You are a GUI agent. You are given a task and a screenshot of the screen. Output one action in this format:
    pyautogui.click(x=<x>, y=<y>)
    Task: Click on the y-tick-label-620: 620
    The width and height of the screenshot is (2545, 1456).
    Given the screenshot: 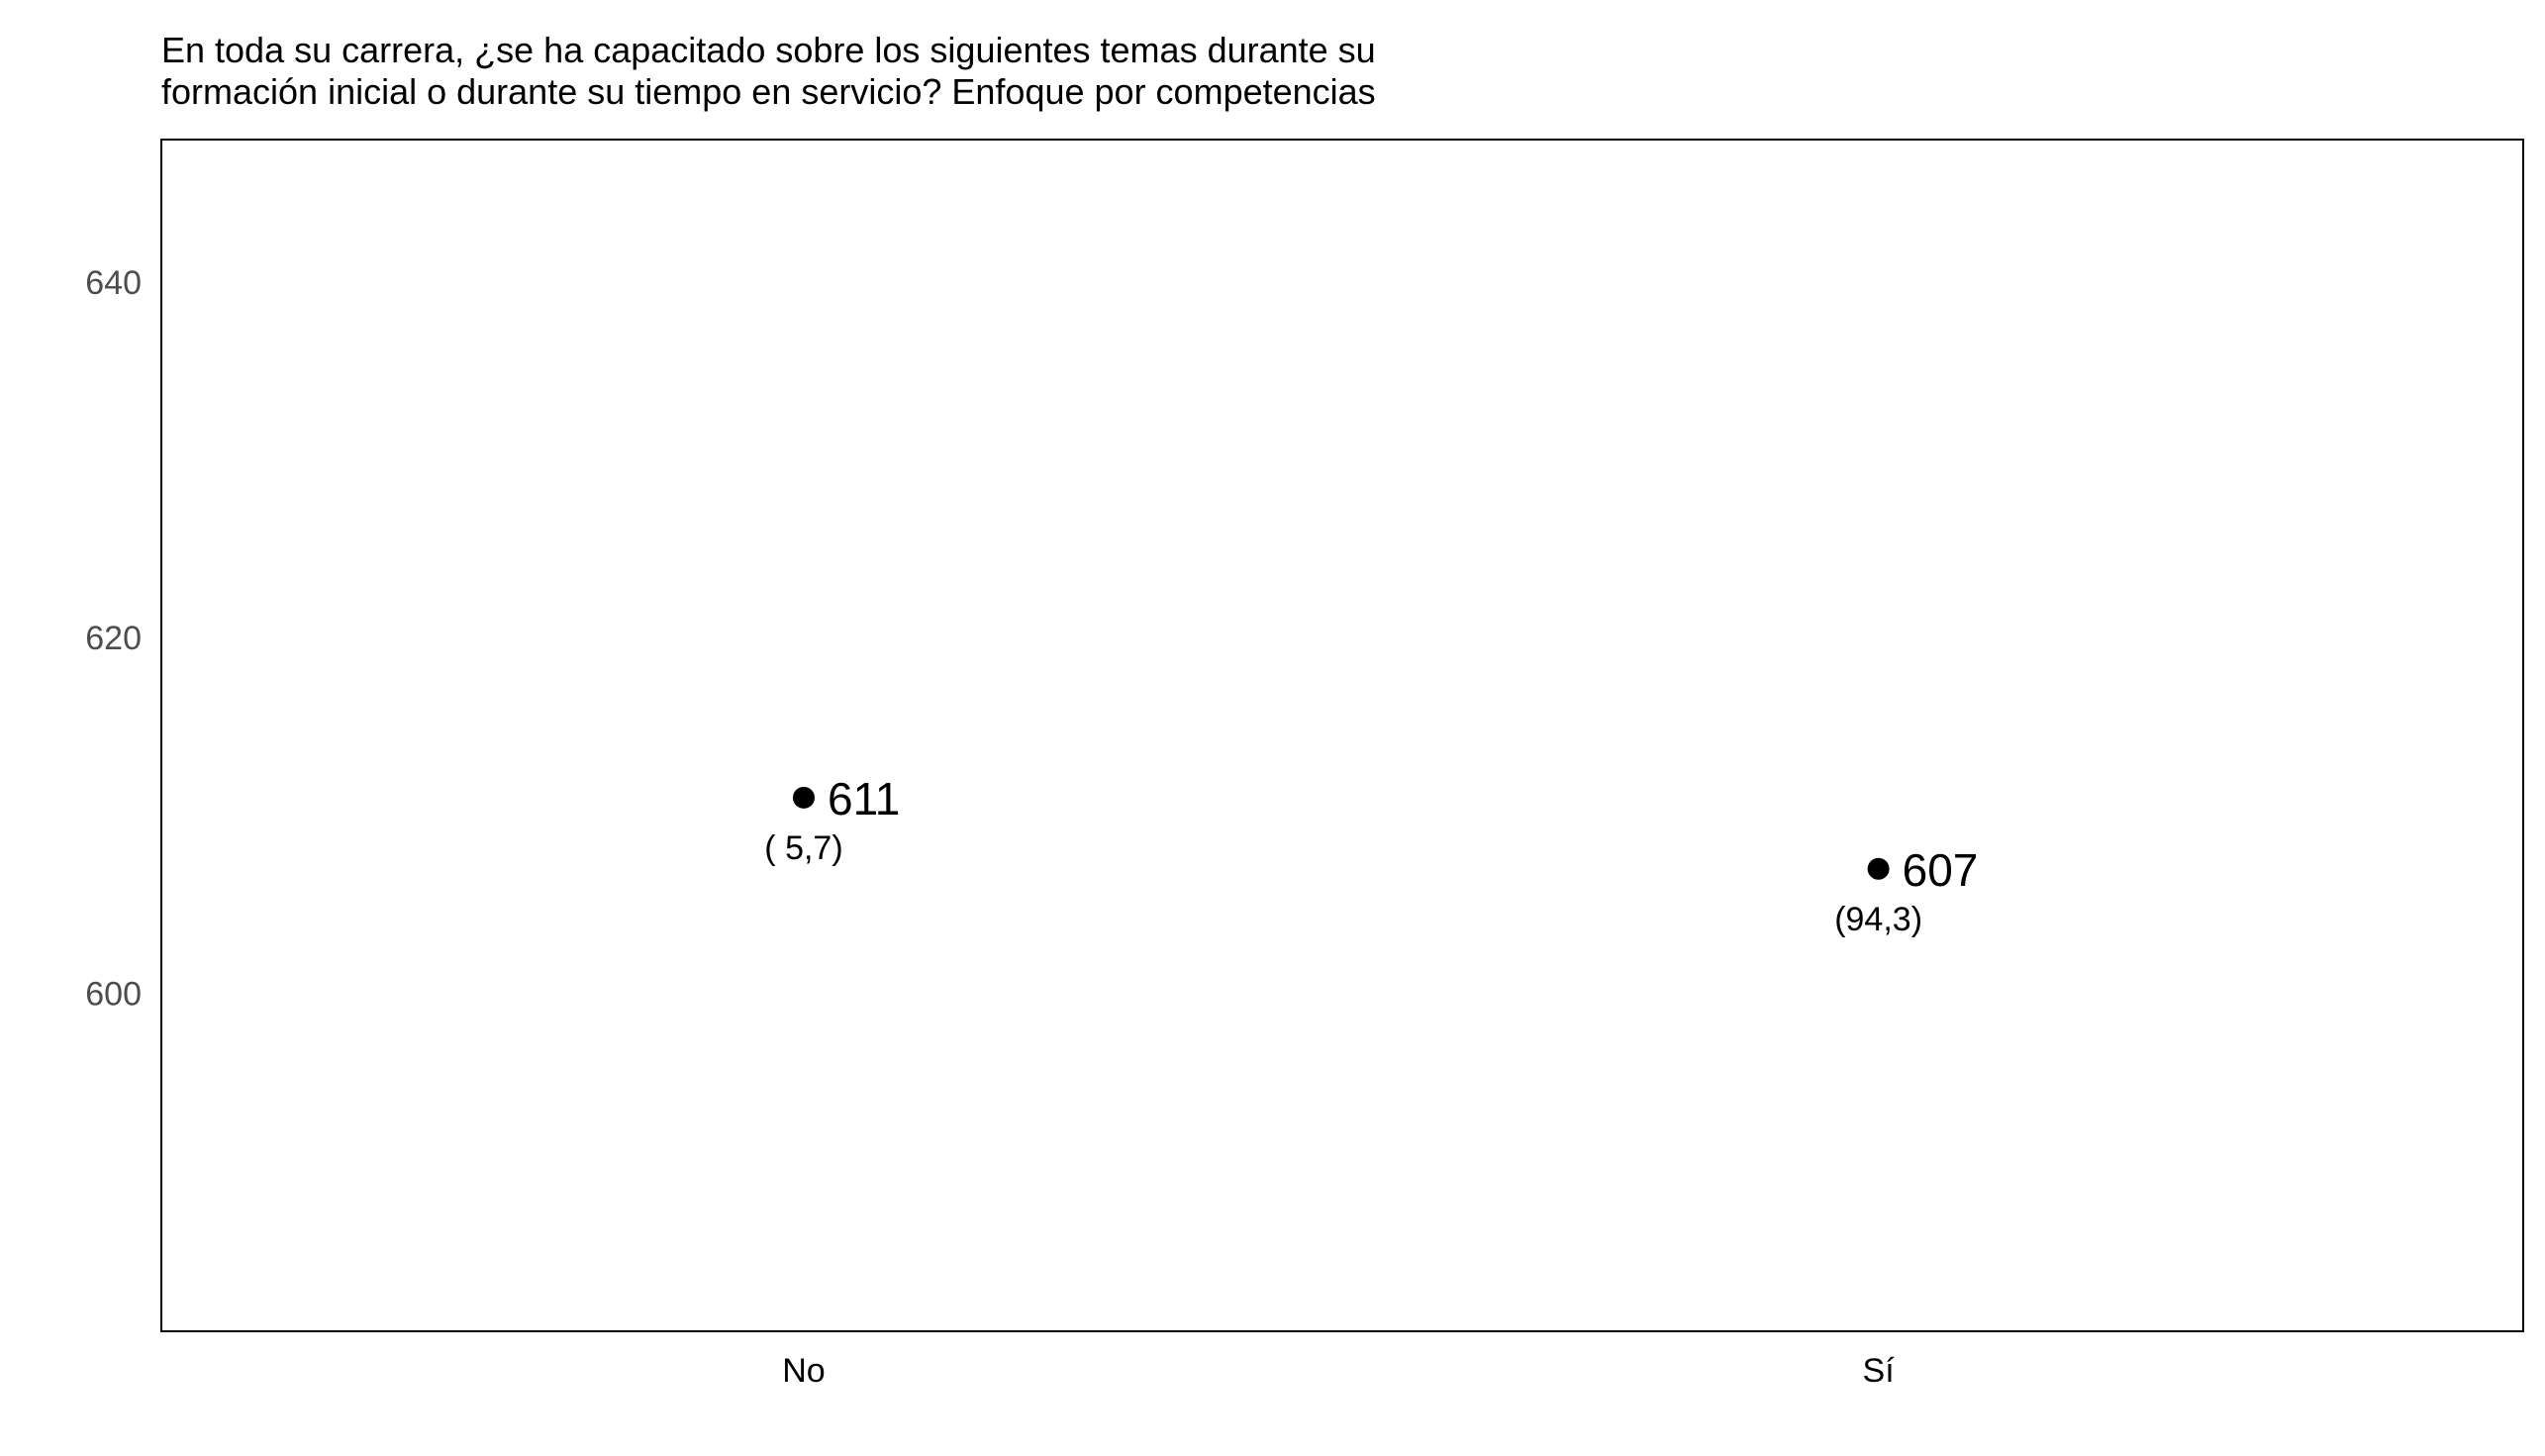 What is the action you would take?
    pyautogui.click(x=113, y=638)
    